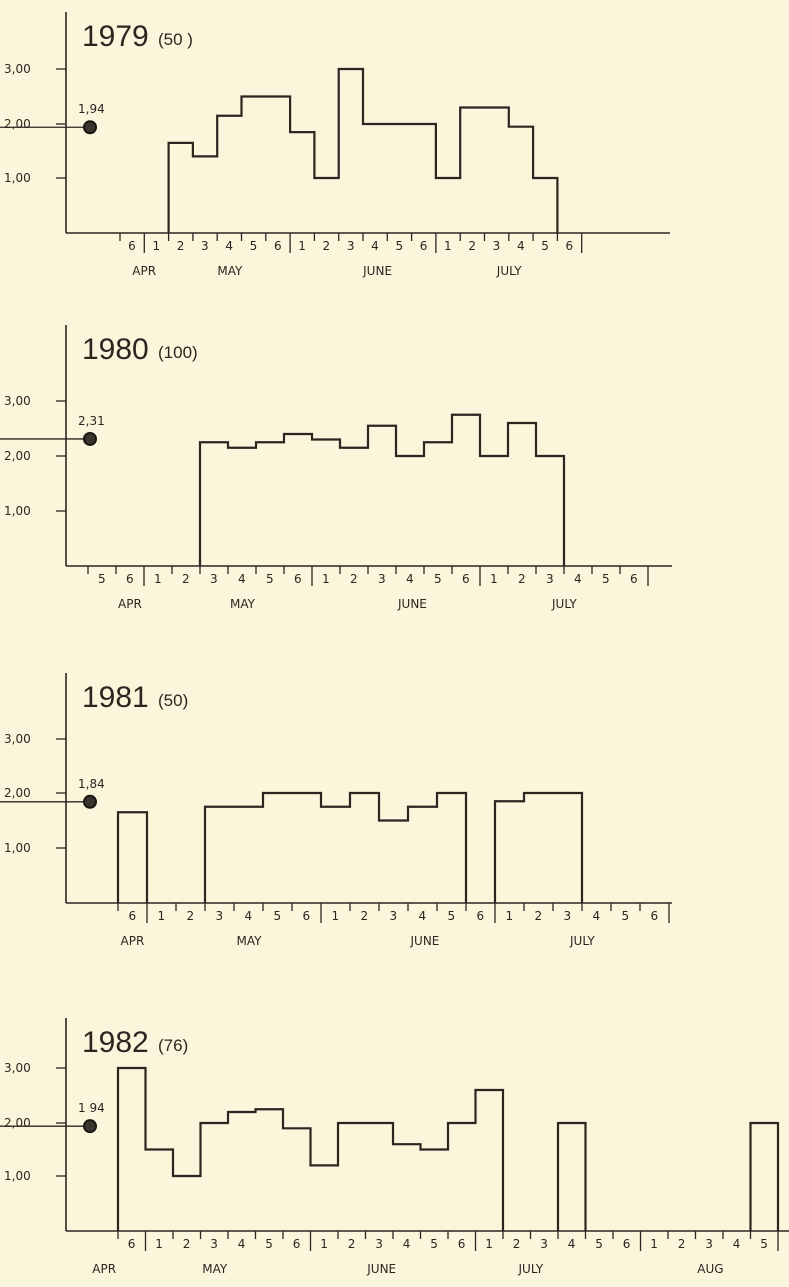 The image size is (789, 1287). What do you see at coordinates (175, 39) in the screenshot?
I see `year-count: (50 )` at bounding box center [175, 39].